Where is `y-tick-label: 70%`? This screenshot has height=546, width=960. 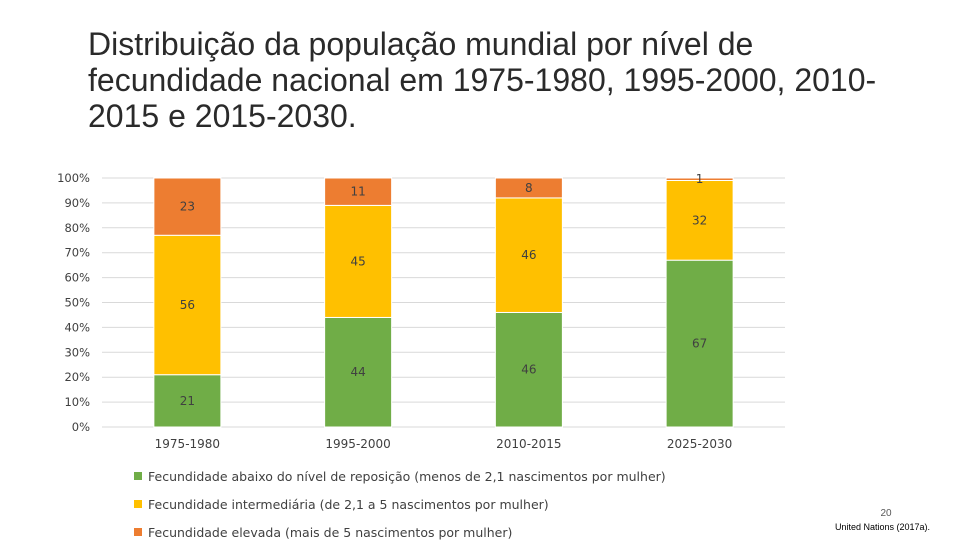 y-tick-label: 70% is located at coordinates (77, 253).